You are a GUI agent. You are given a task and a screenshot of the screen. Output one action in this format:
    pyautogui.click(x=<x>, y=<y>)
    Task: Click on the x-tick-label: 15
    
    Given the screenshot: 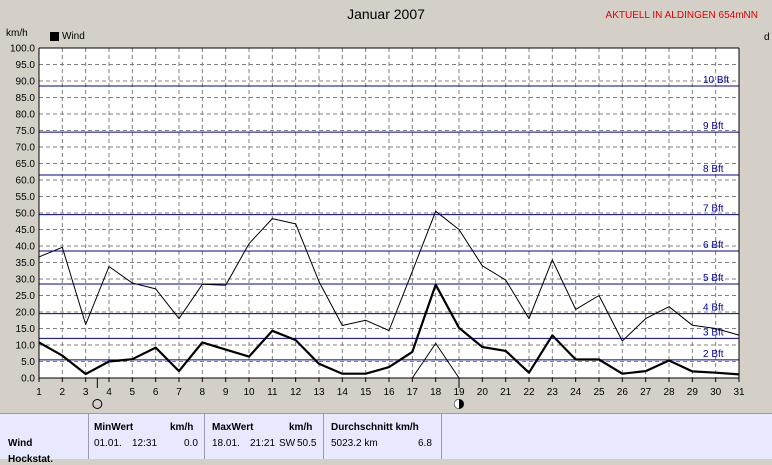 What is the action you would take?
    pyautogui.click(x=366, y=392)
    